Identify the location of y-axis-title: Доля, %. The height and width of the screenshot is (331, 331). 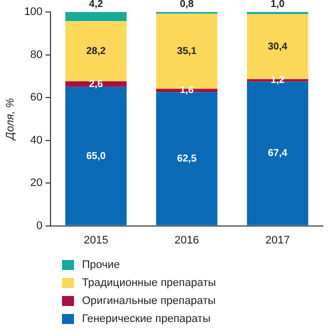
(10, 120).